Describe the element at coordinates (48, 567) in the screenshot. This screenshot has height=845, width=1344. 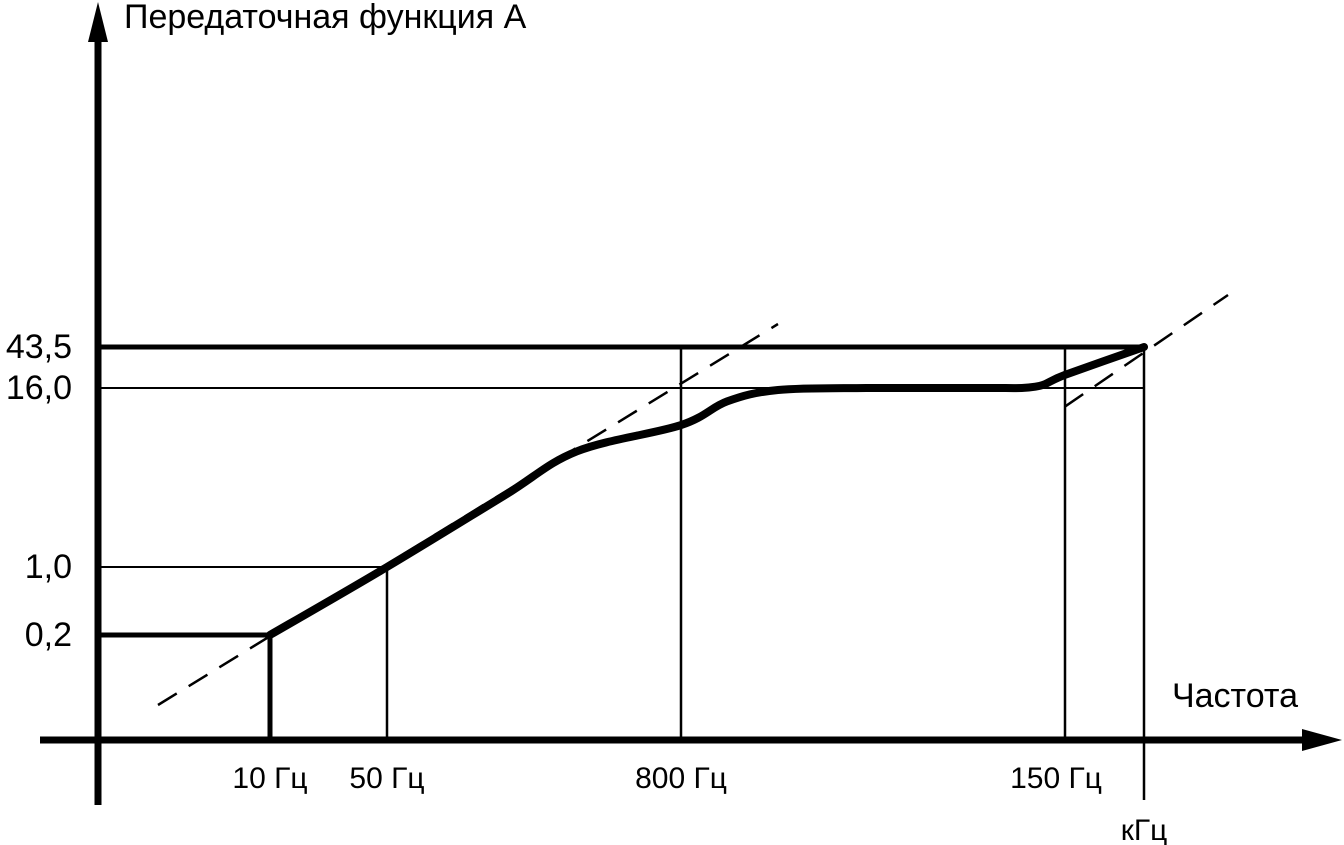
I see `y-tick-label: 1,0` at that location.